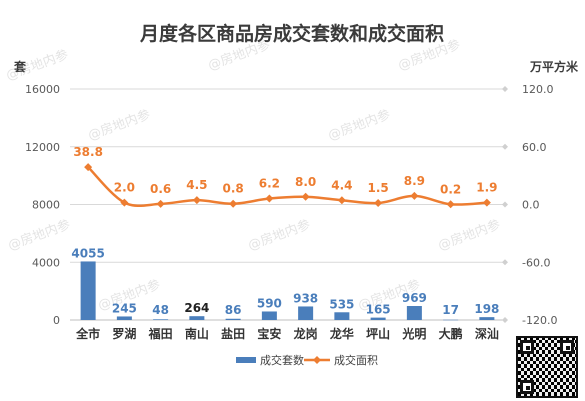 The image size is (585, 401). I want to click on left-tick-label: 8000, so click(46, 205).